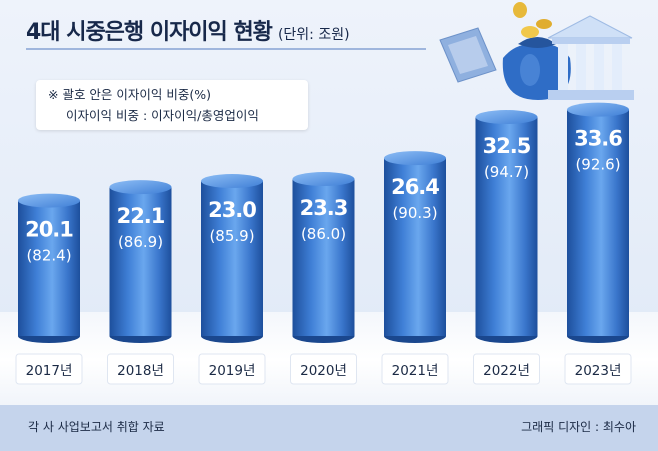 This screenshot has width=658, height=451. I want to click on title-underline, so click(226, 49).